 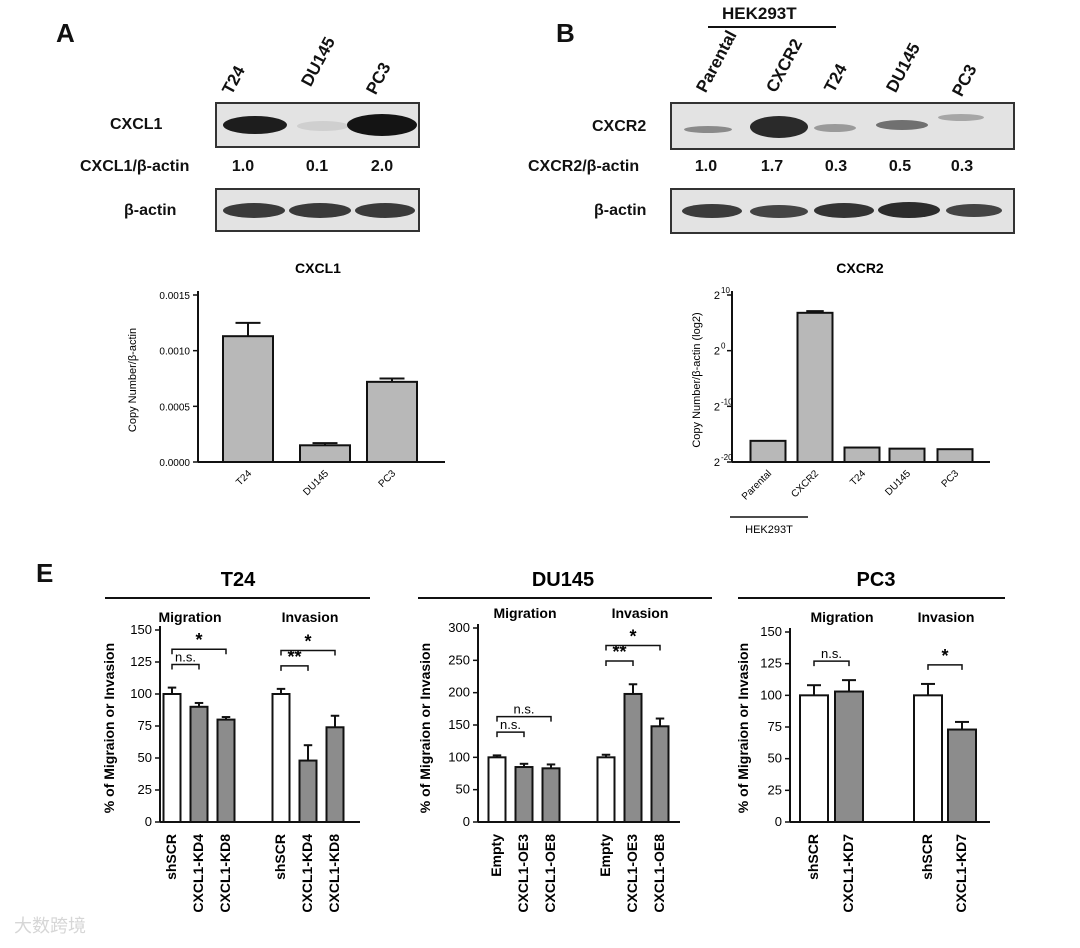 What do you see at coordinates (459, 692) in the screenshot?
I see `chart3-ytick-label: 200` at bounding box center [459, 692].